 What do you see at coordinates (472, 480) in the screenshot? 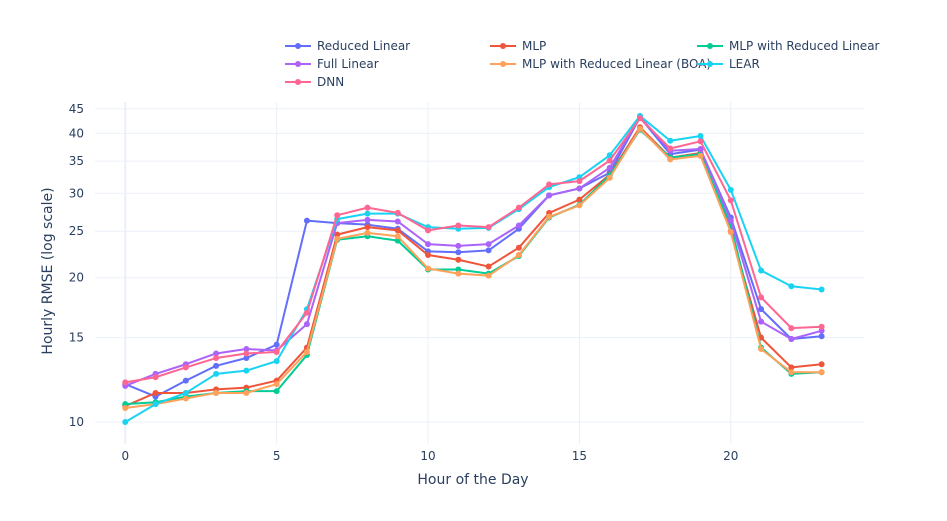
I see `x-axis-title: Hour of the Day` at bounding box center [472, 480].